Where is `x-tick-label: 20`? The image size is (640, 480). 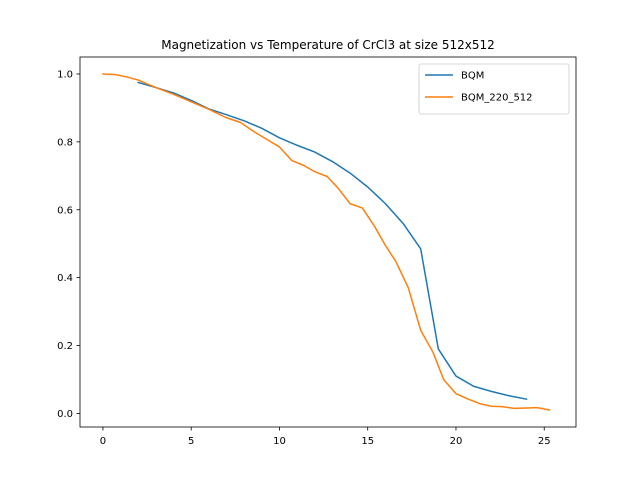
x-tick-label: 20 is located at coordinates (456, 441).